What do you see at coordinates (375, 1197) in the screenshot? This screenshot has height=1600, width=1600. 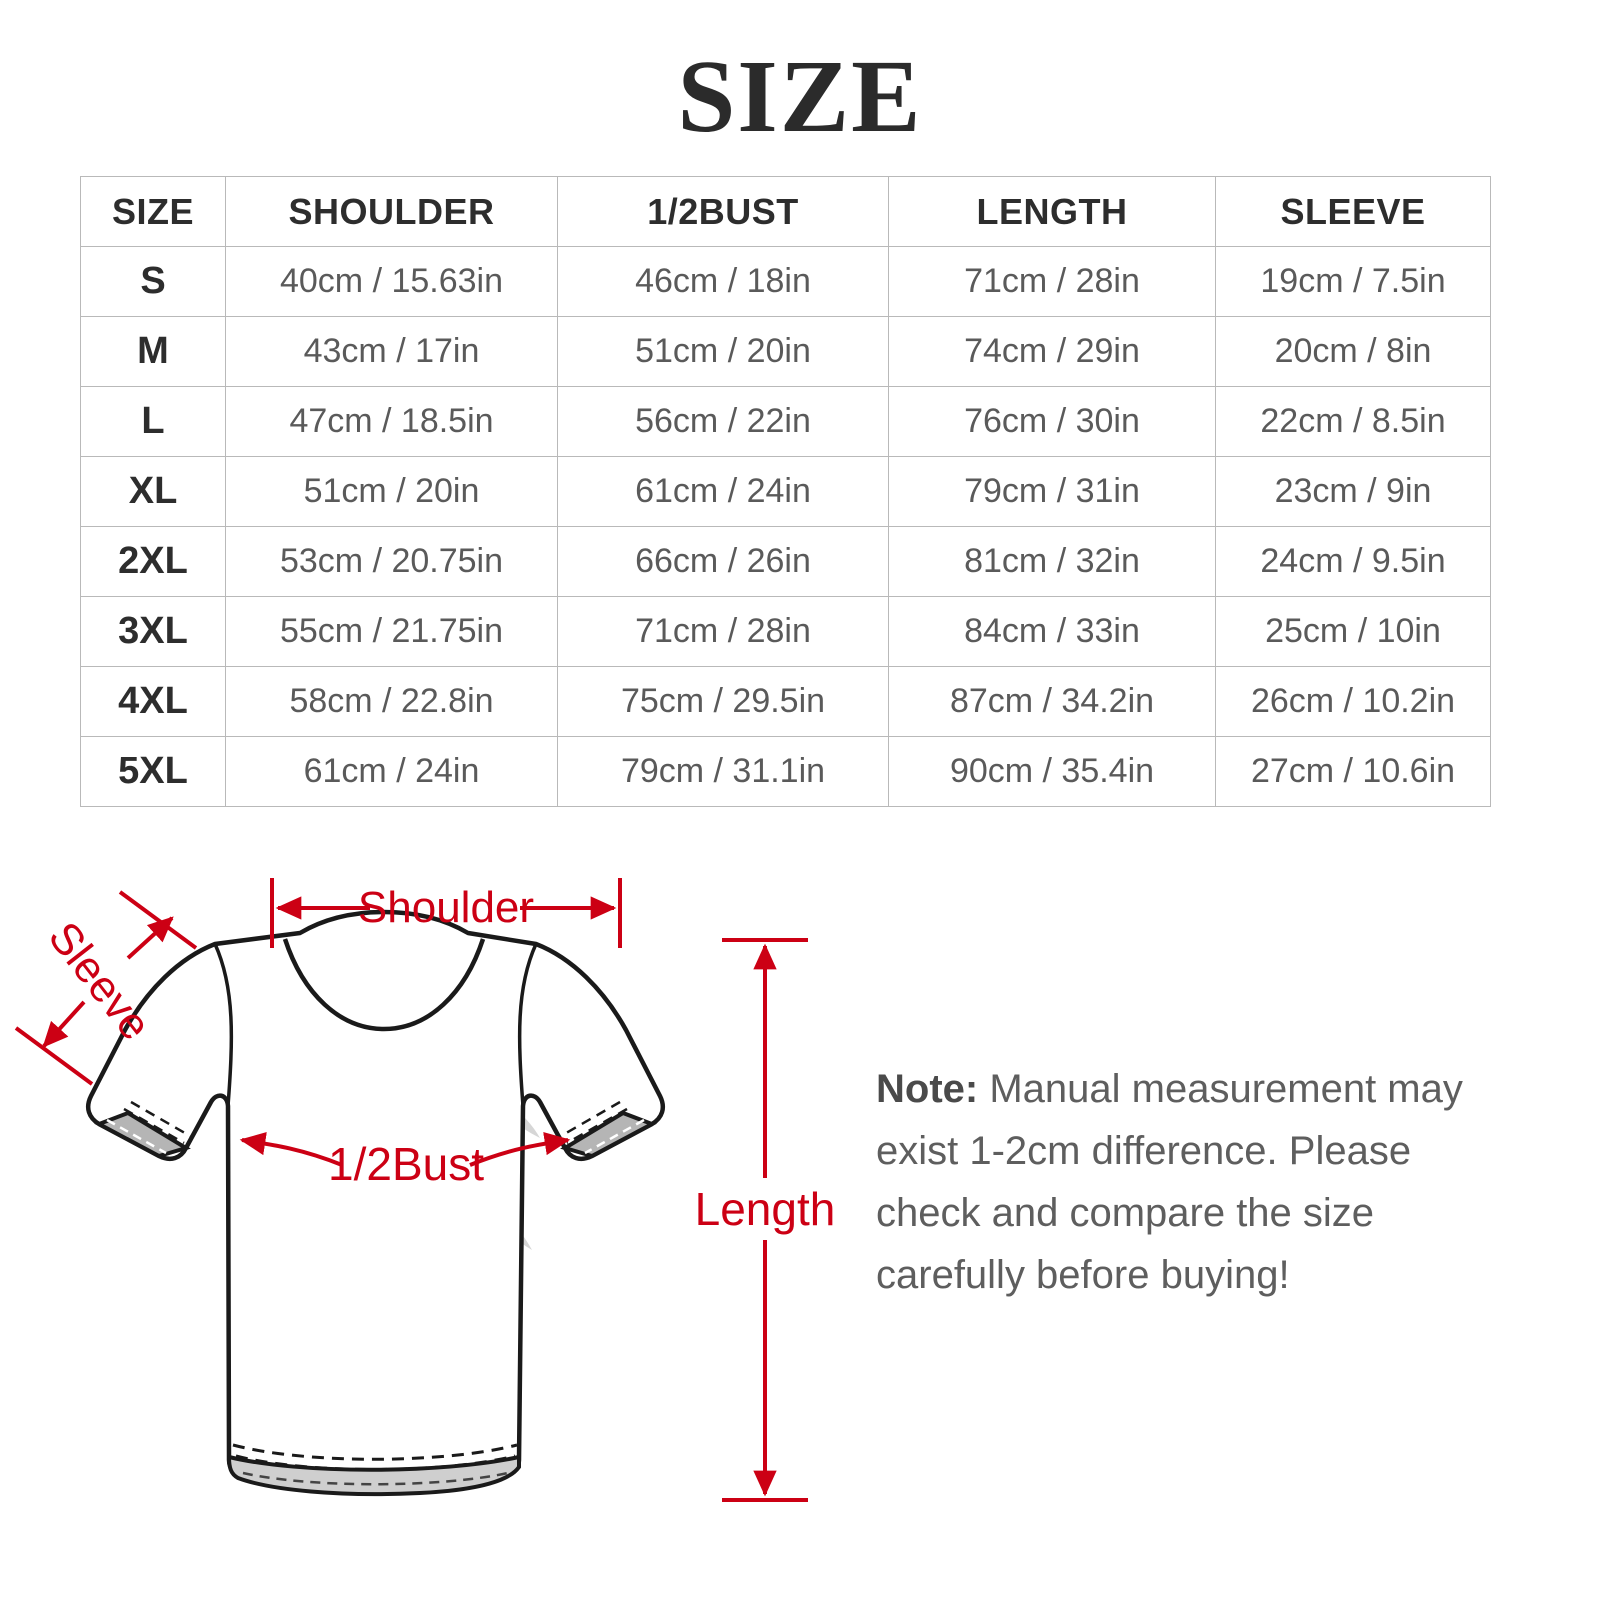 I see `tshirt-outline` at bounding box center [375, 1197].